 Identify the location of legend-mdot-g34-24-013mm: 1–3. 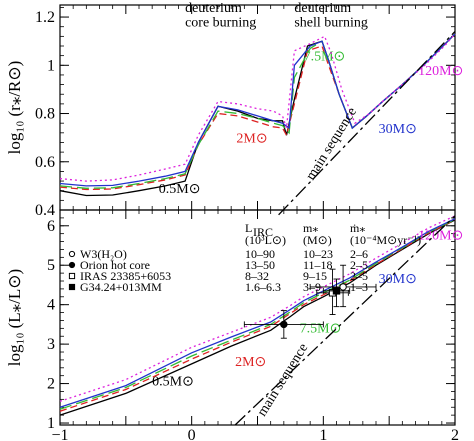
(359, 287).